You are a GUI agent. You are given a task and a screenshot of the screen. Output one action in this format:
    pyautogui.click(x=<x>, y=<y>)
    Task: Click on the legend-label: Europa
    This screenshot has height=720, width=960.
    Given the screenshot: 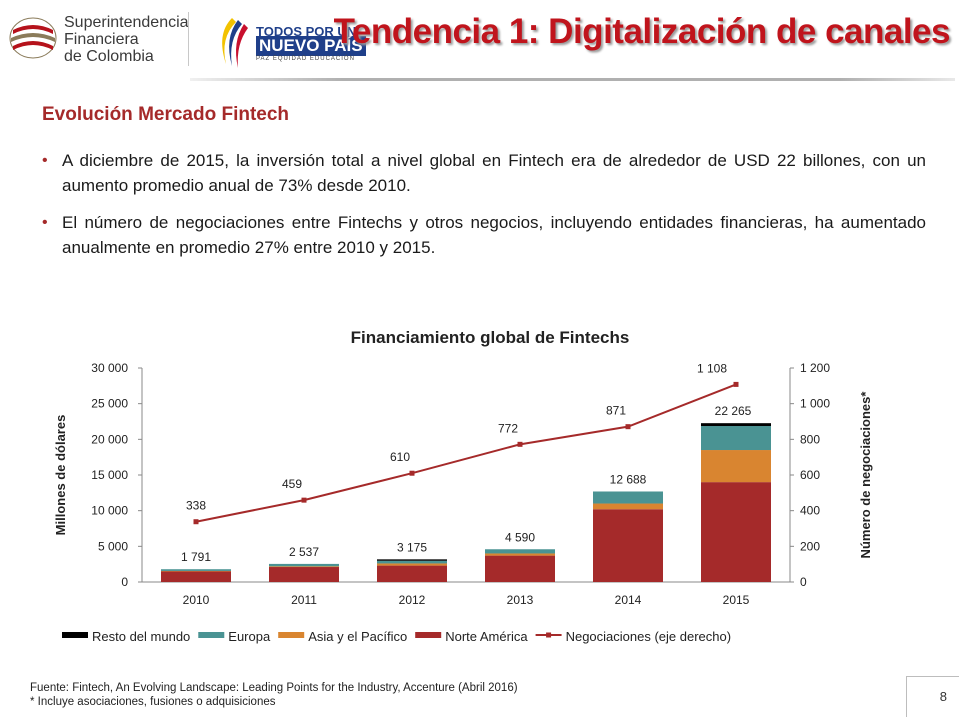 What is the action you would take?
    pyautogui.click(x=249, y=636)
    